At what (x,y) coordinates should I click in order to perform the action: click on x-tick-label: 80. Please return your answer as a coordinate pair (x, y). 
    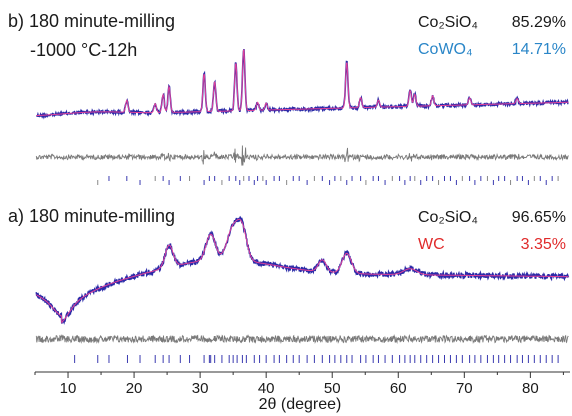
    Looking at the image, I should click on (530, 388).